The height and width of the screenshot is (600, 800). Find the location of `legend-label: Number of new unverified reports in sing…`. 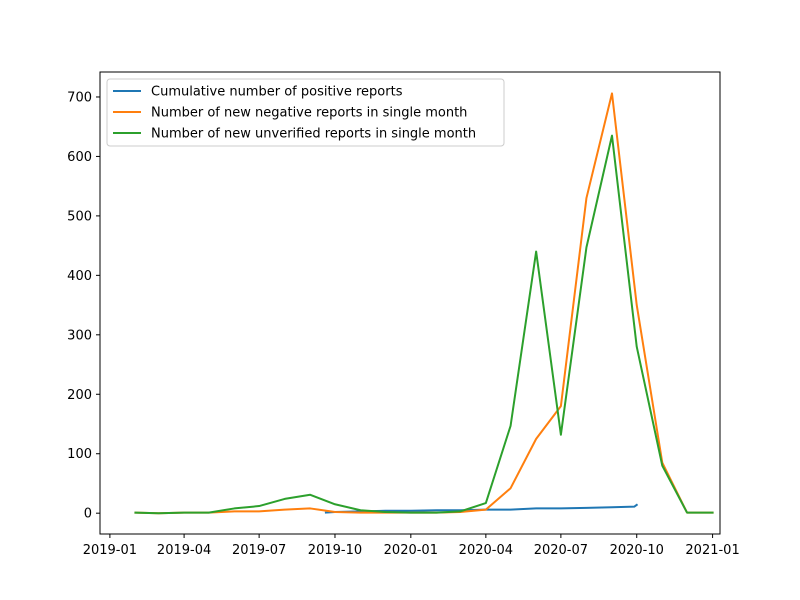

legend-label: Number of new unverified reports in sing… is located at coordinates (313, 134).